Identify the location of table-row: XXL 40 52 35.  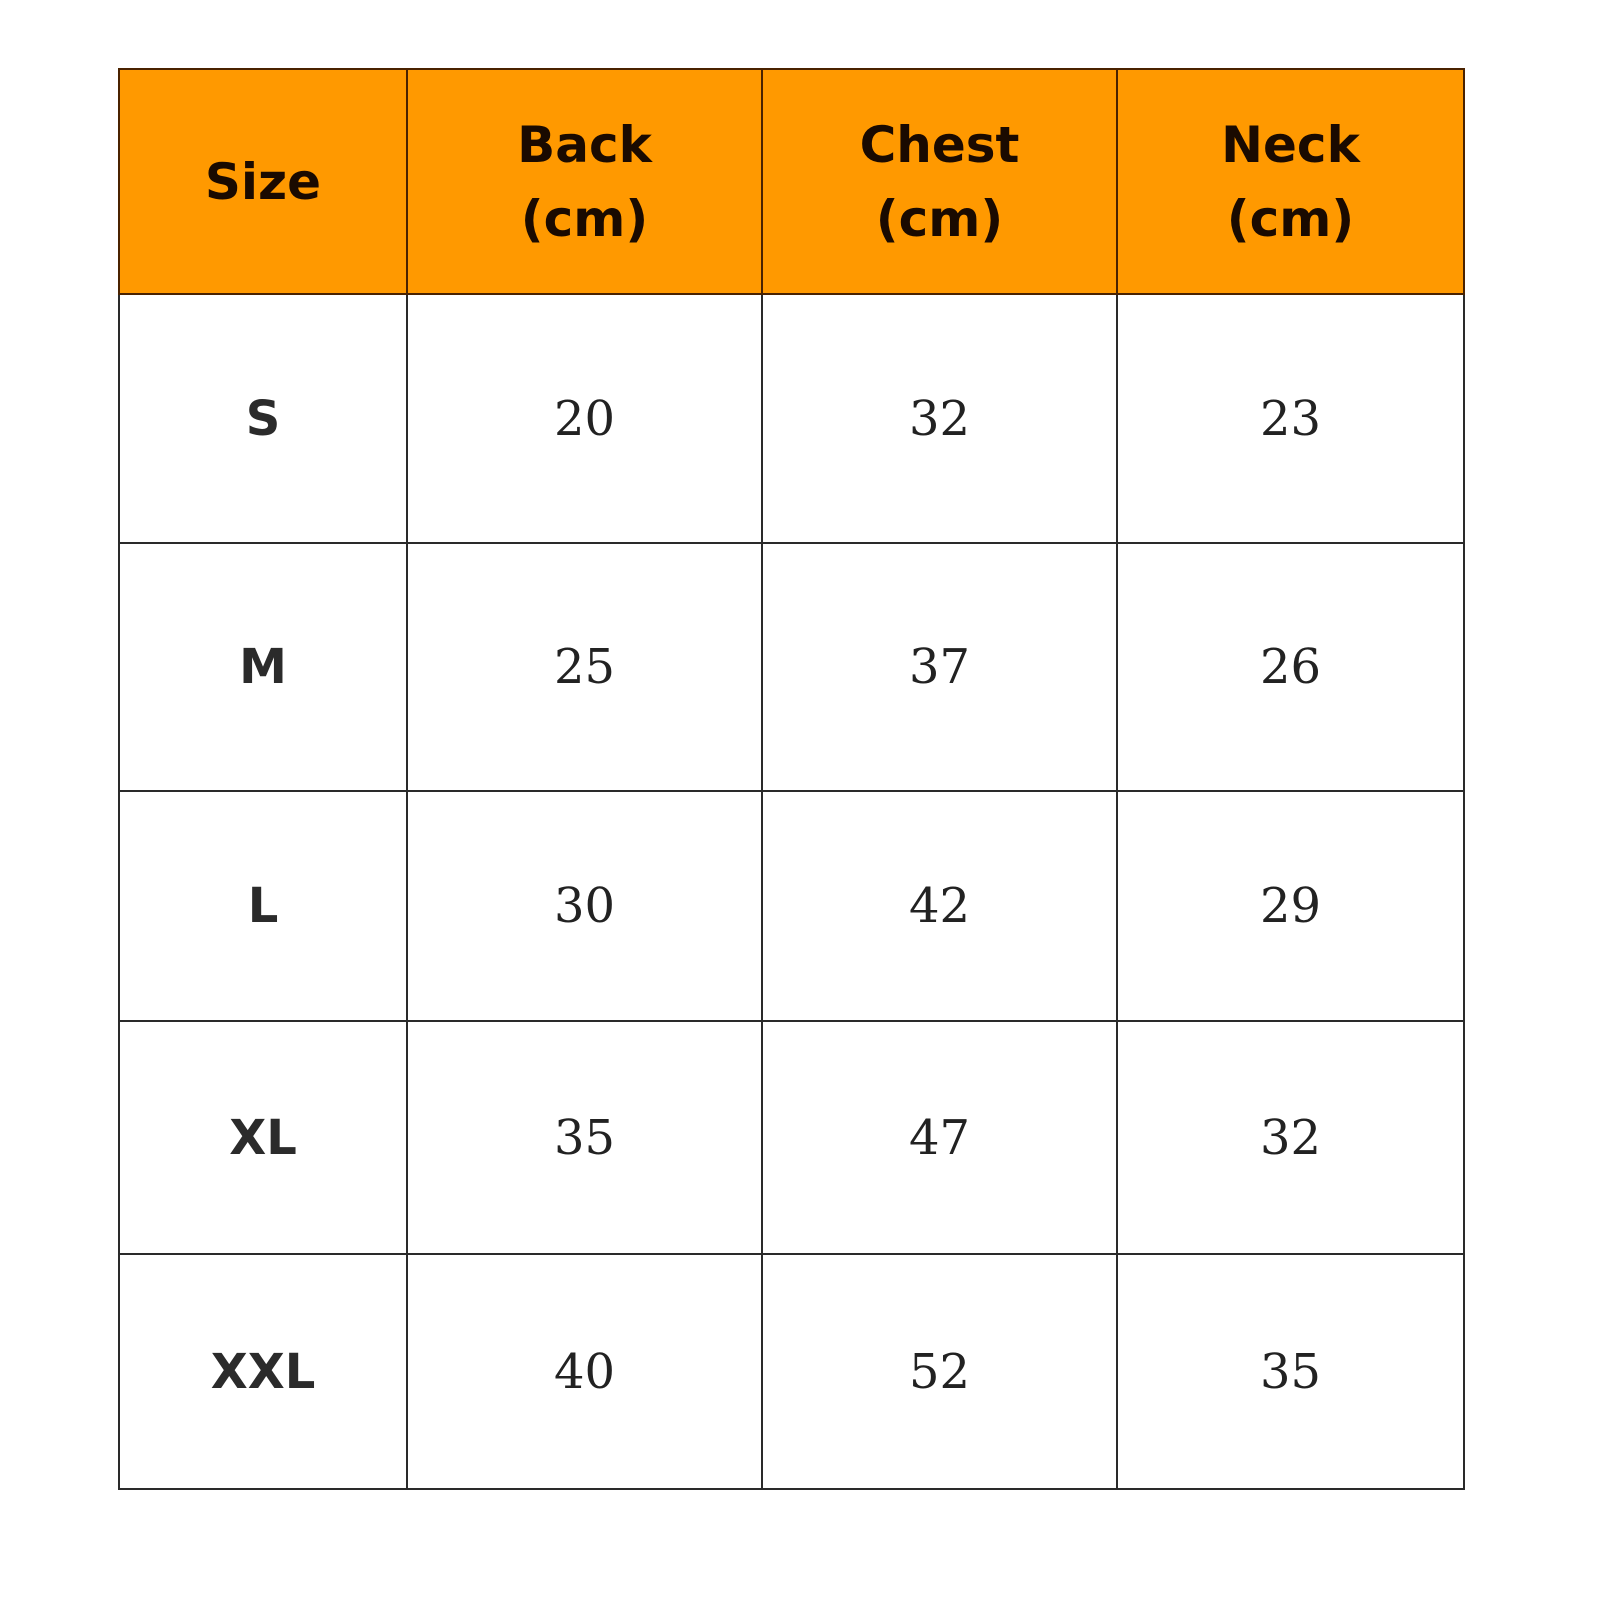
(791, 1371).